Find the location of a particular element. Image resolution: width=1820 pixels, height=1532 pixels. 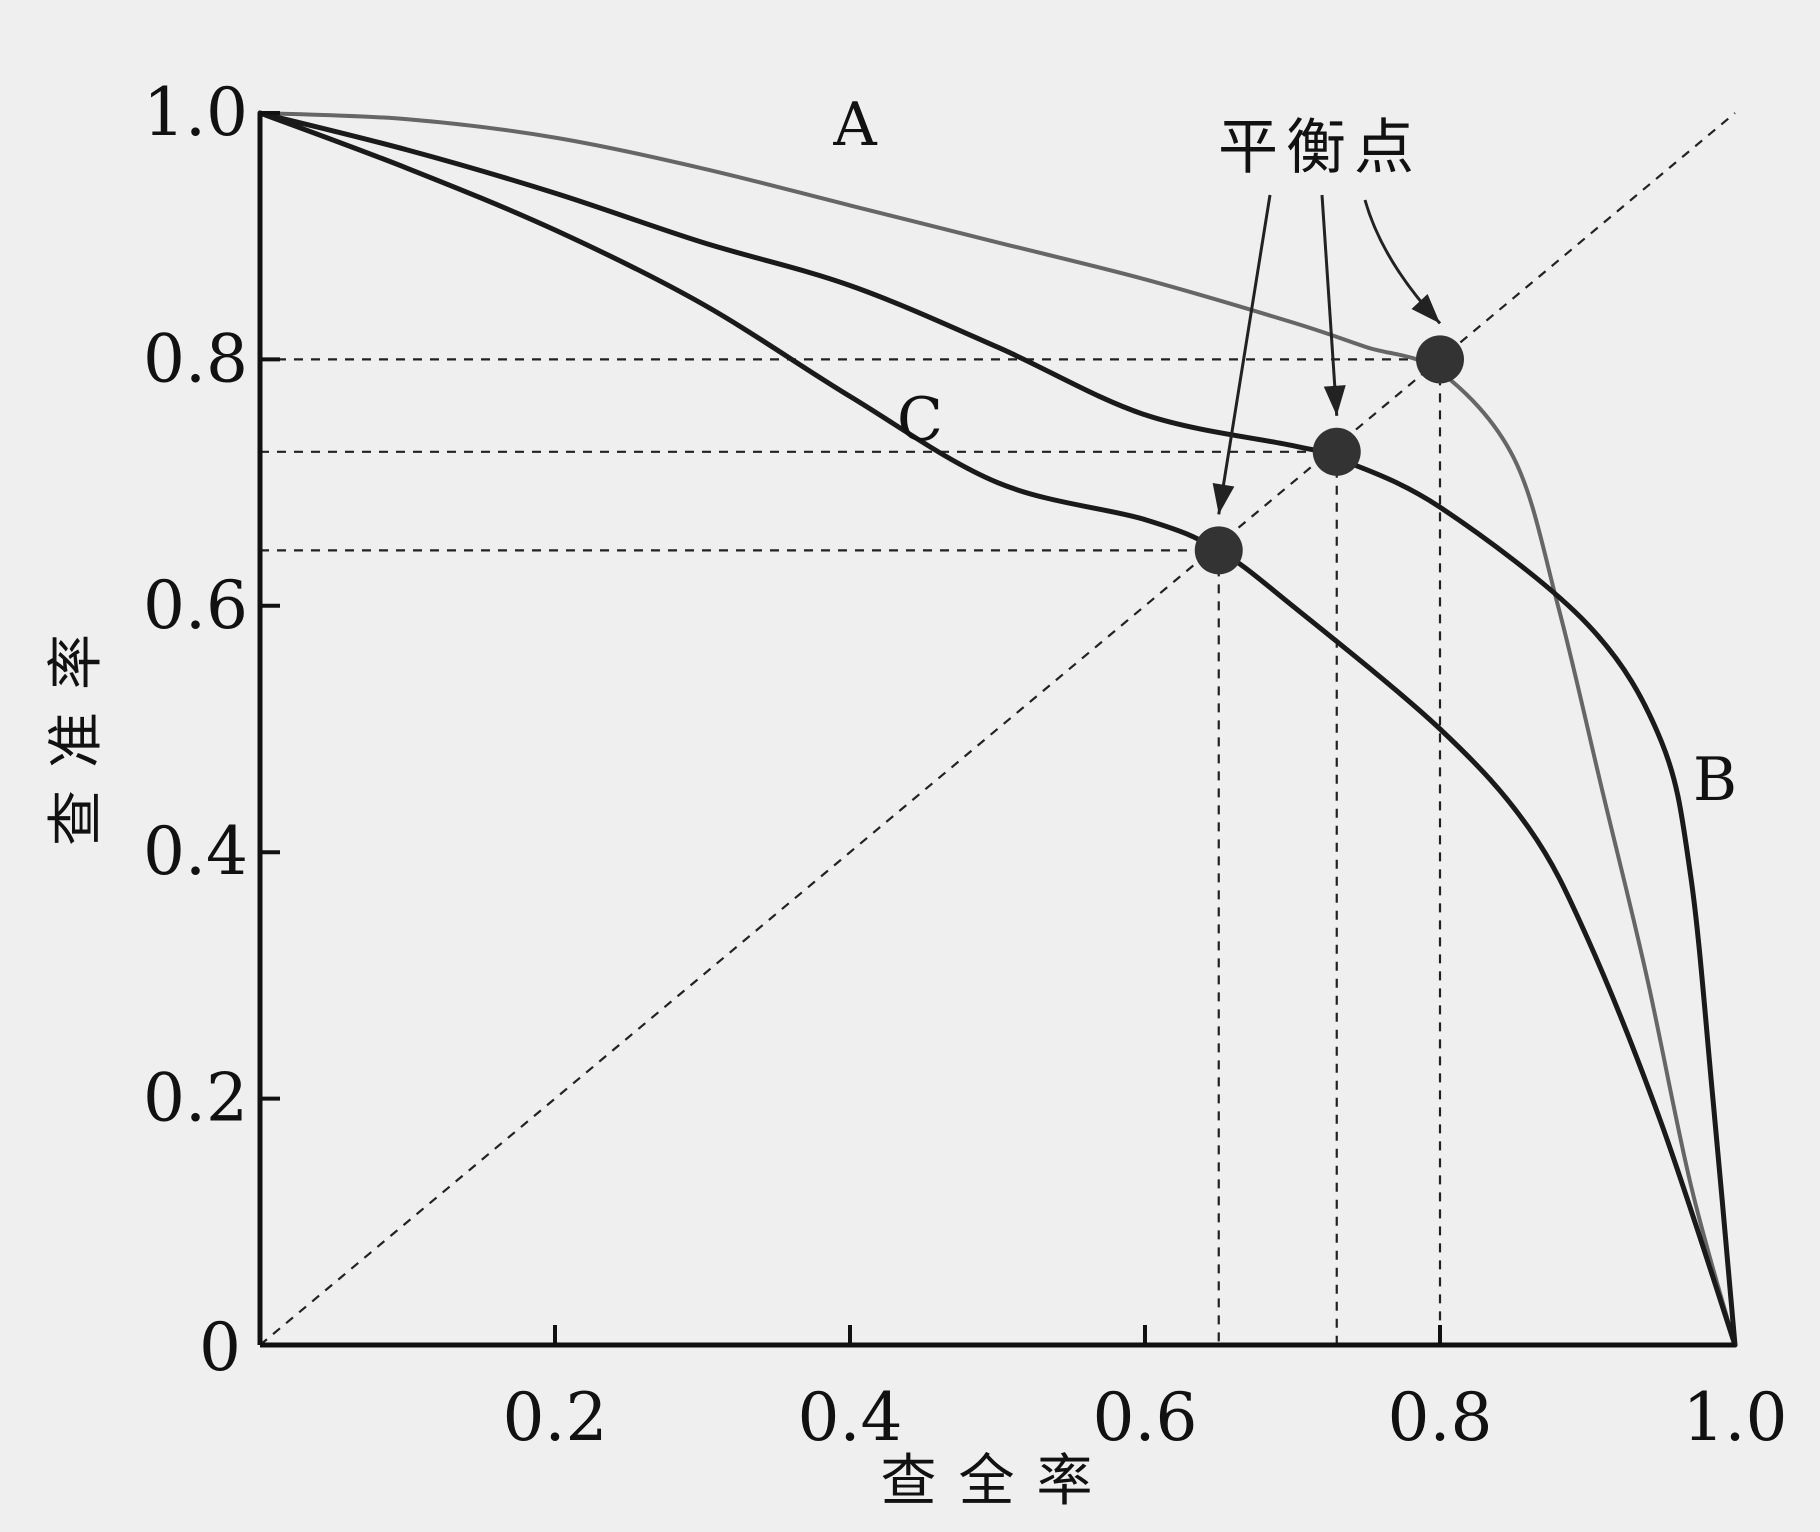

x-axis-title: 查全率 is located at coordinates (998, 1481).